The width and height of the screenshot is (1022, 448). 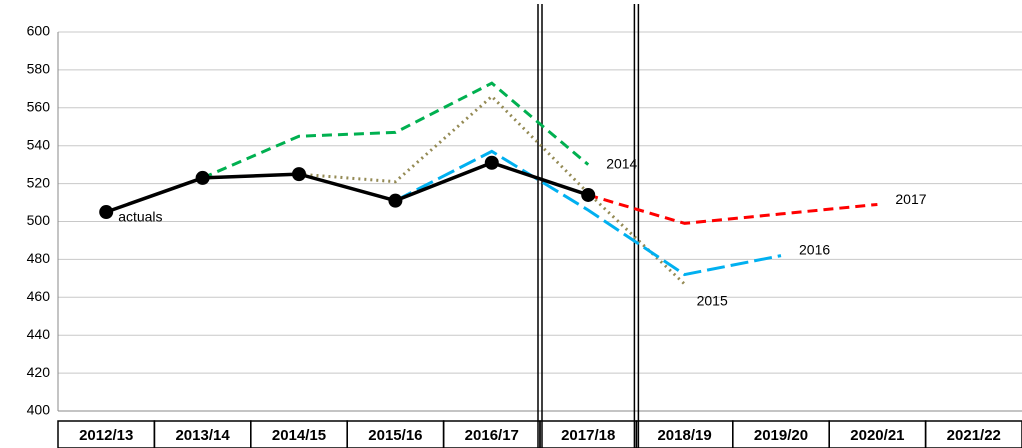 What do you see at coordinates (781, 435) in the screenshot?
I see `x-tick-label: 2019/20` at bounding box center [781, 435].